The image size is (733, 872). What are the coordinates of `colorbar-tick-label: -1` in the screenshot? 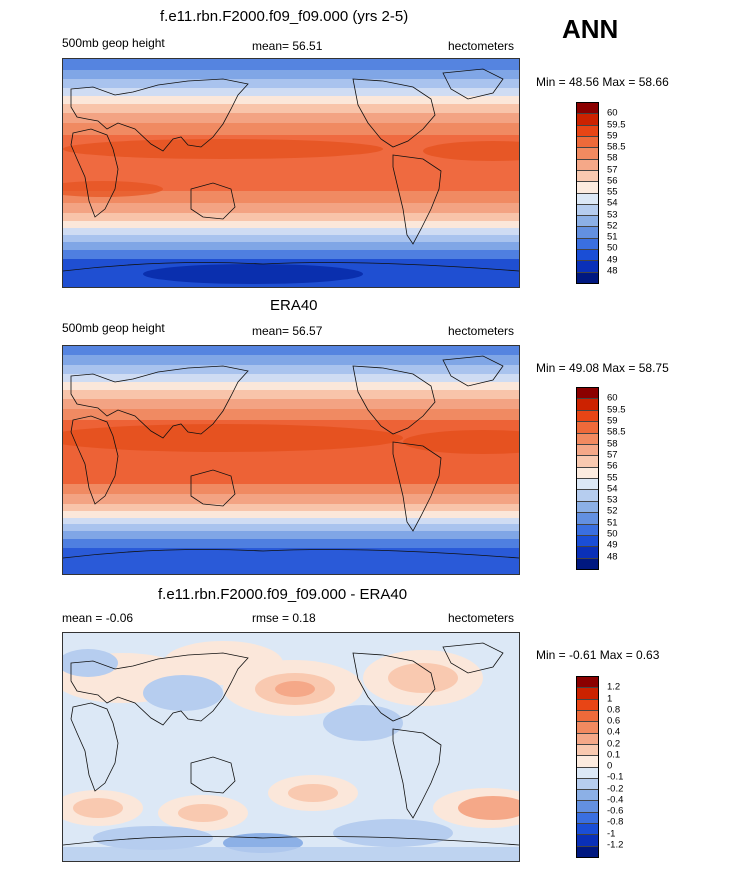 It's located at (611, 833).